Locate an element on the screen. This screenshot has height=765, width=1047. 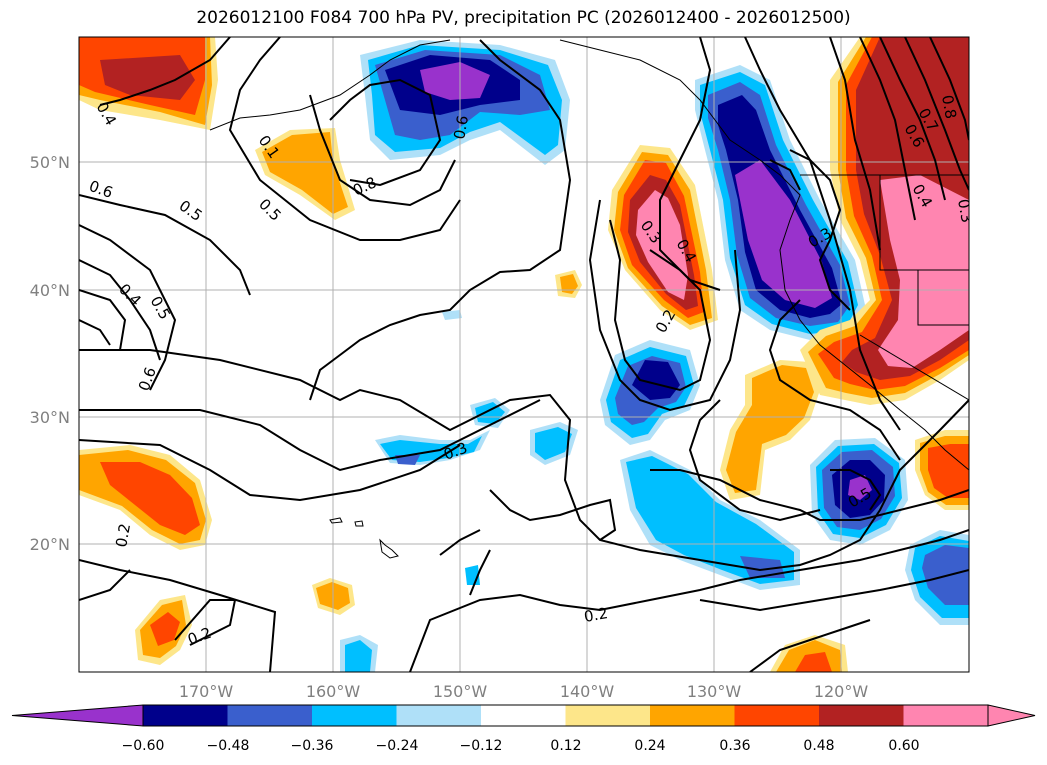
lat-label: 50°N is located at coordinates (50, 162).